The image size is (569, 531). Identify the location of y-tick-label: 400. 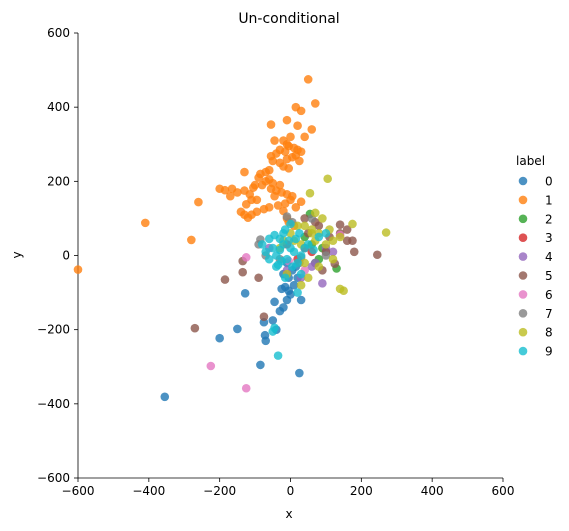
(58, 107).